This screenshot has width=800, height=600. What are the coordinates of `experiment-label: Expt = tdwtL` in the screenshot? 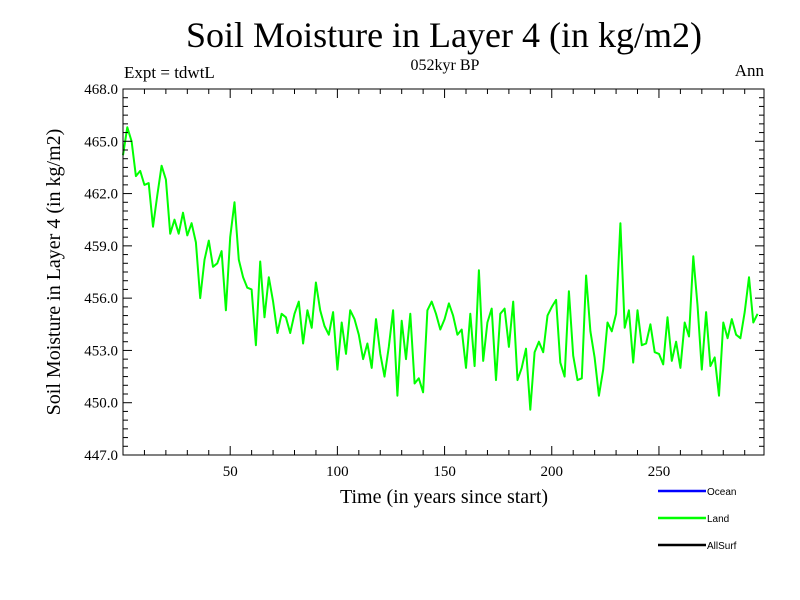 It's located at (169, 72).